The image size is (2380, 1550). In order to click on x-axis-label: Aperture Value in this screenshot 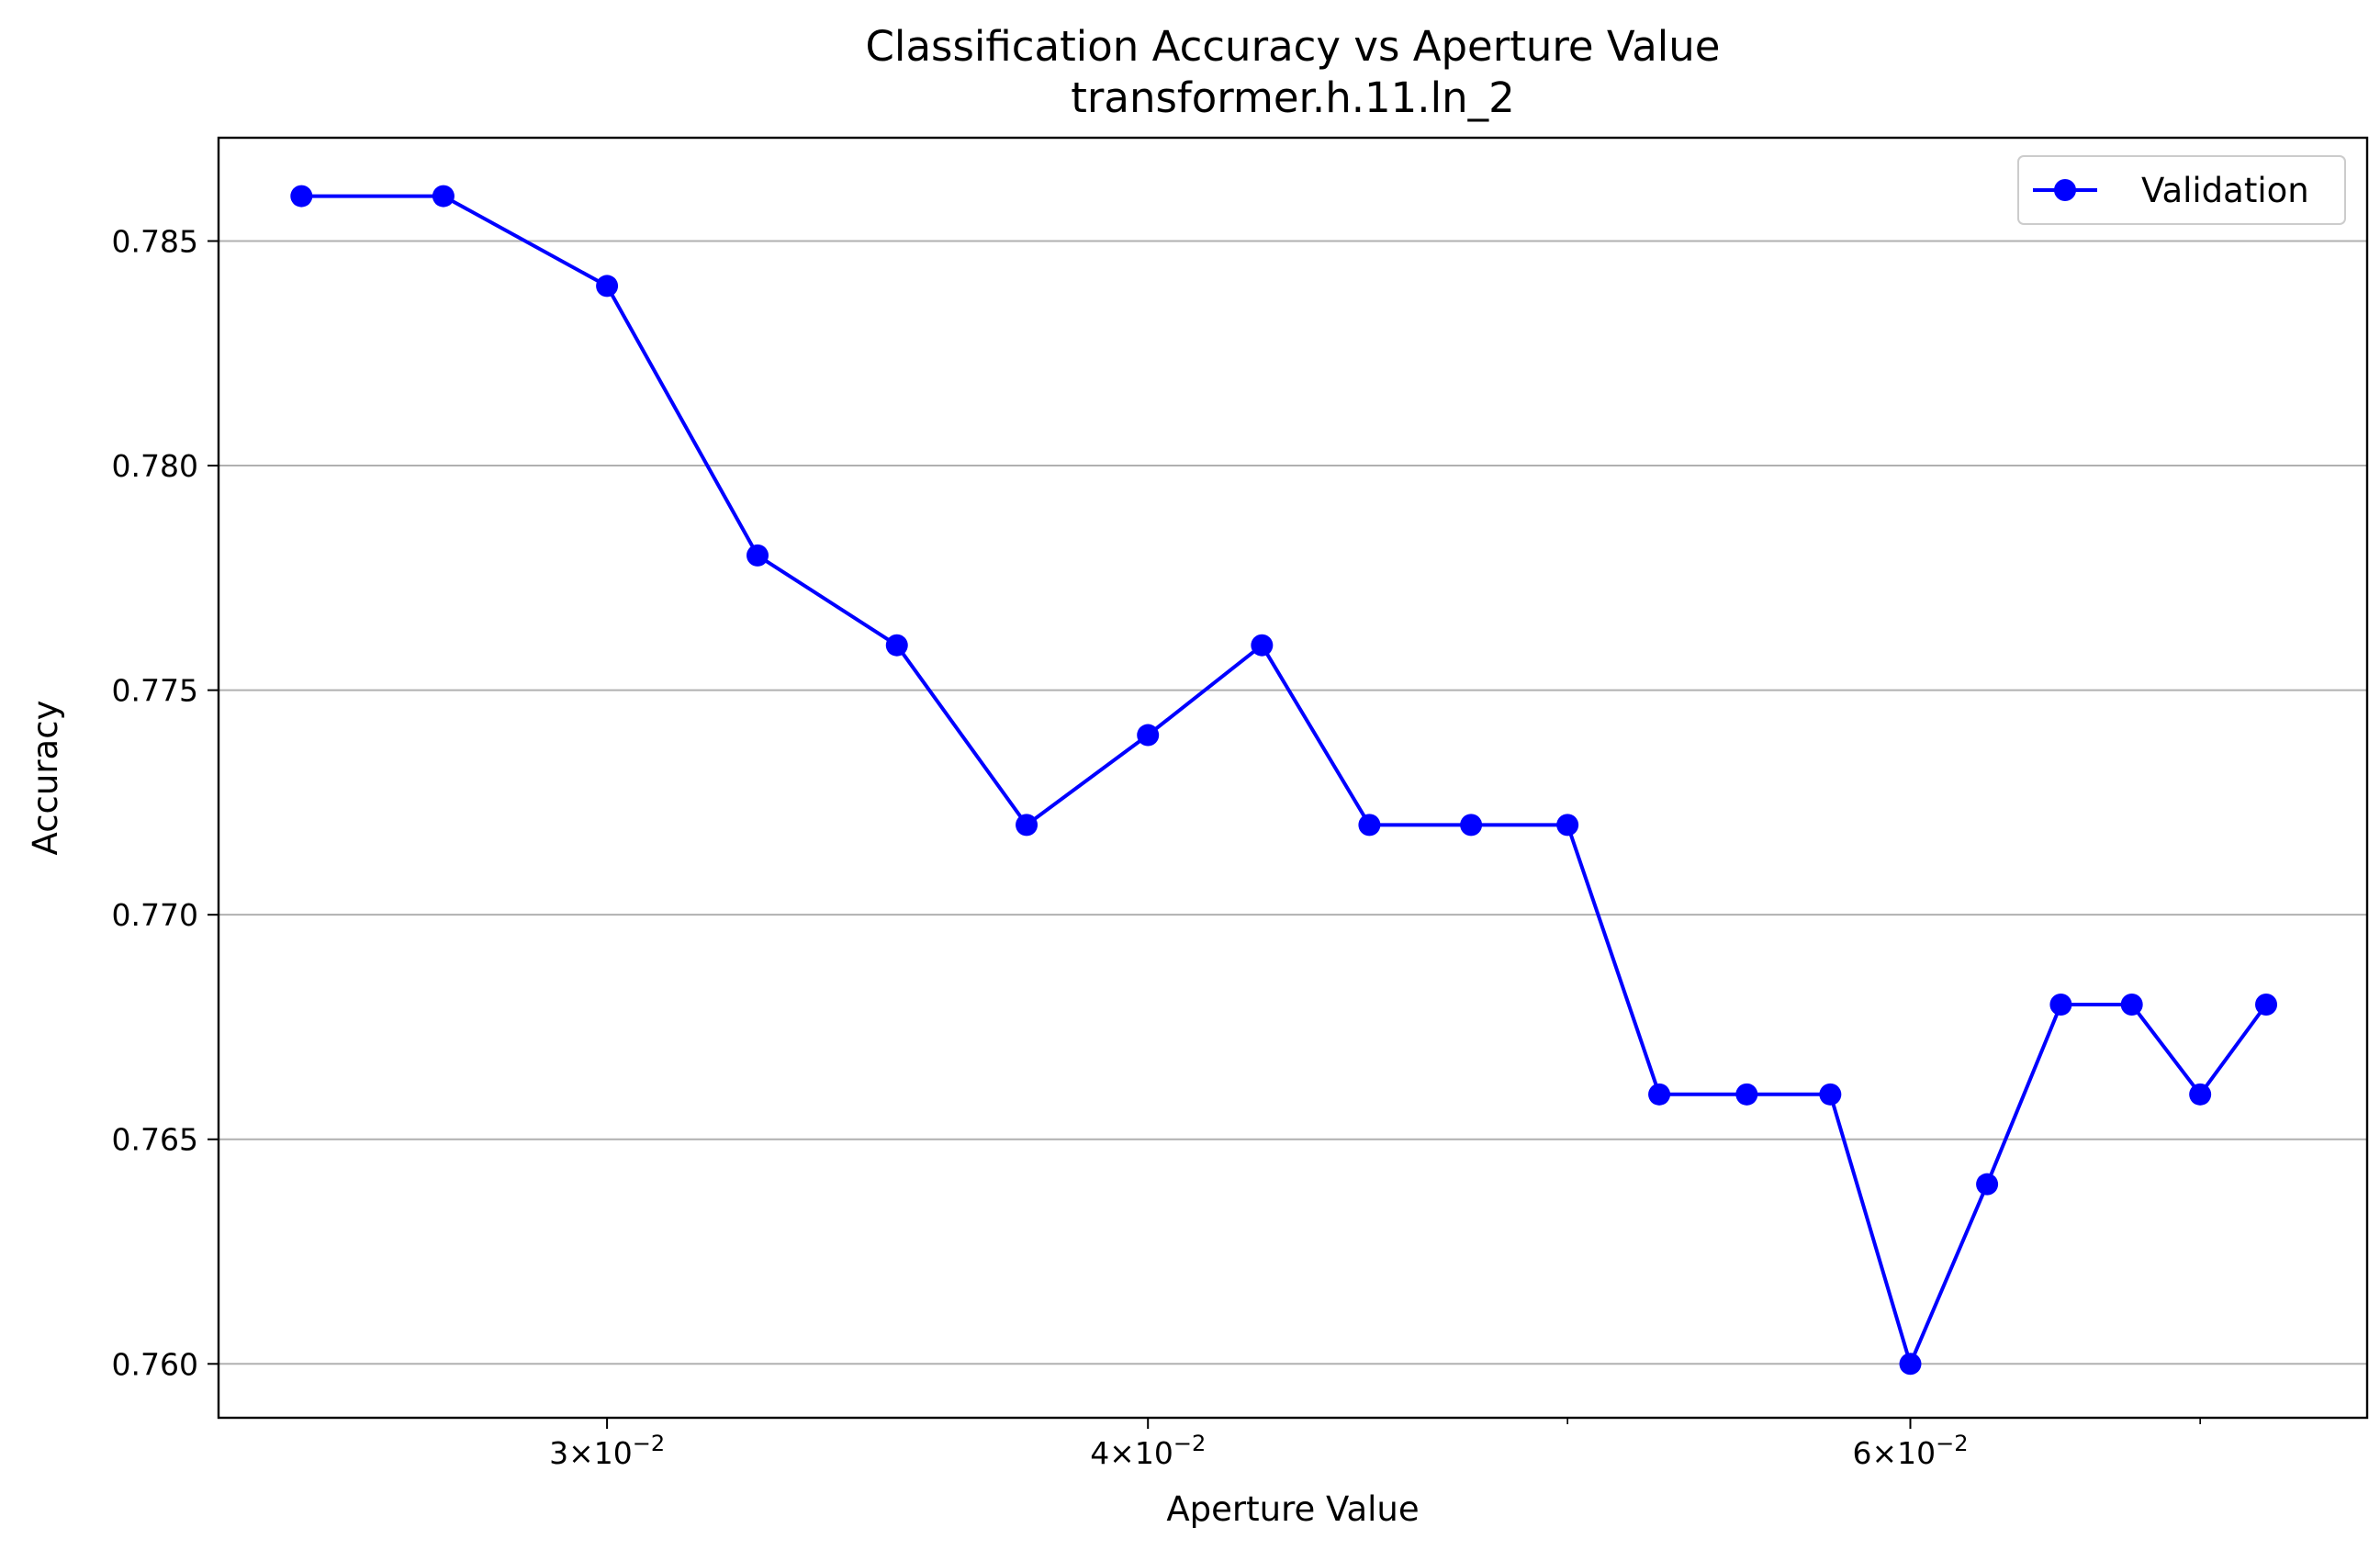, I will do `click(1292, 1509)`.